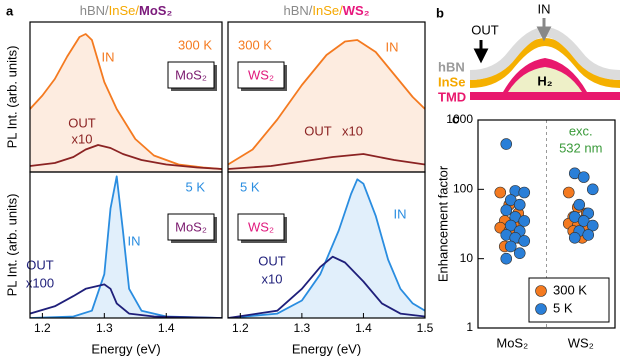 The height and width of the screenshot is (362, 623). I want to click on in-arrow, so click(544, 30).